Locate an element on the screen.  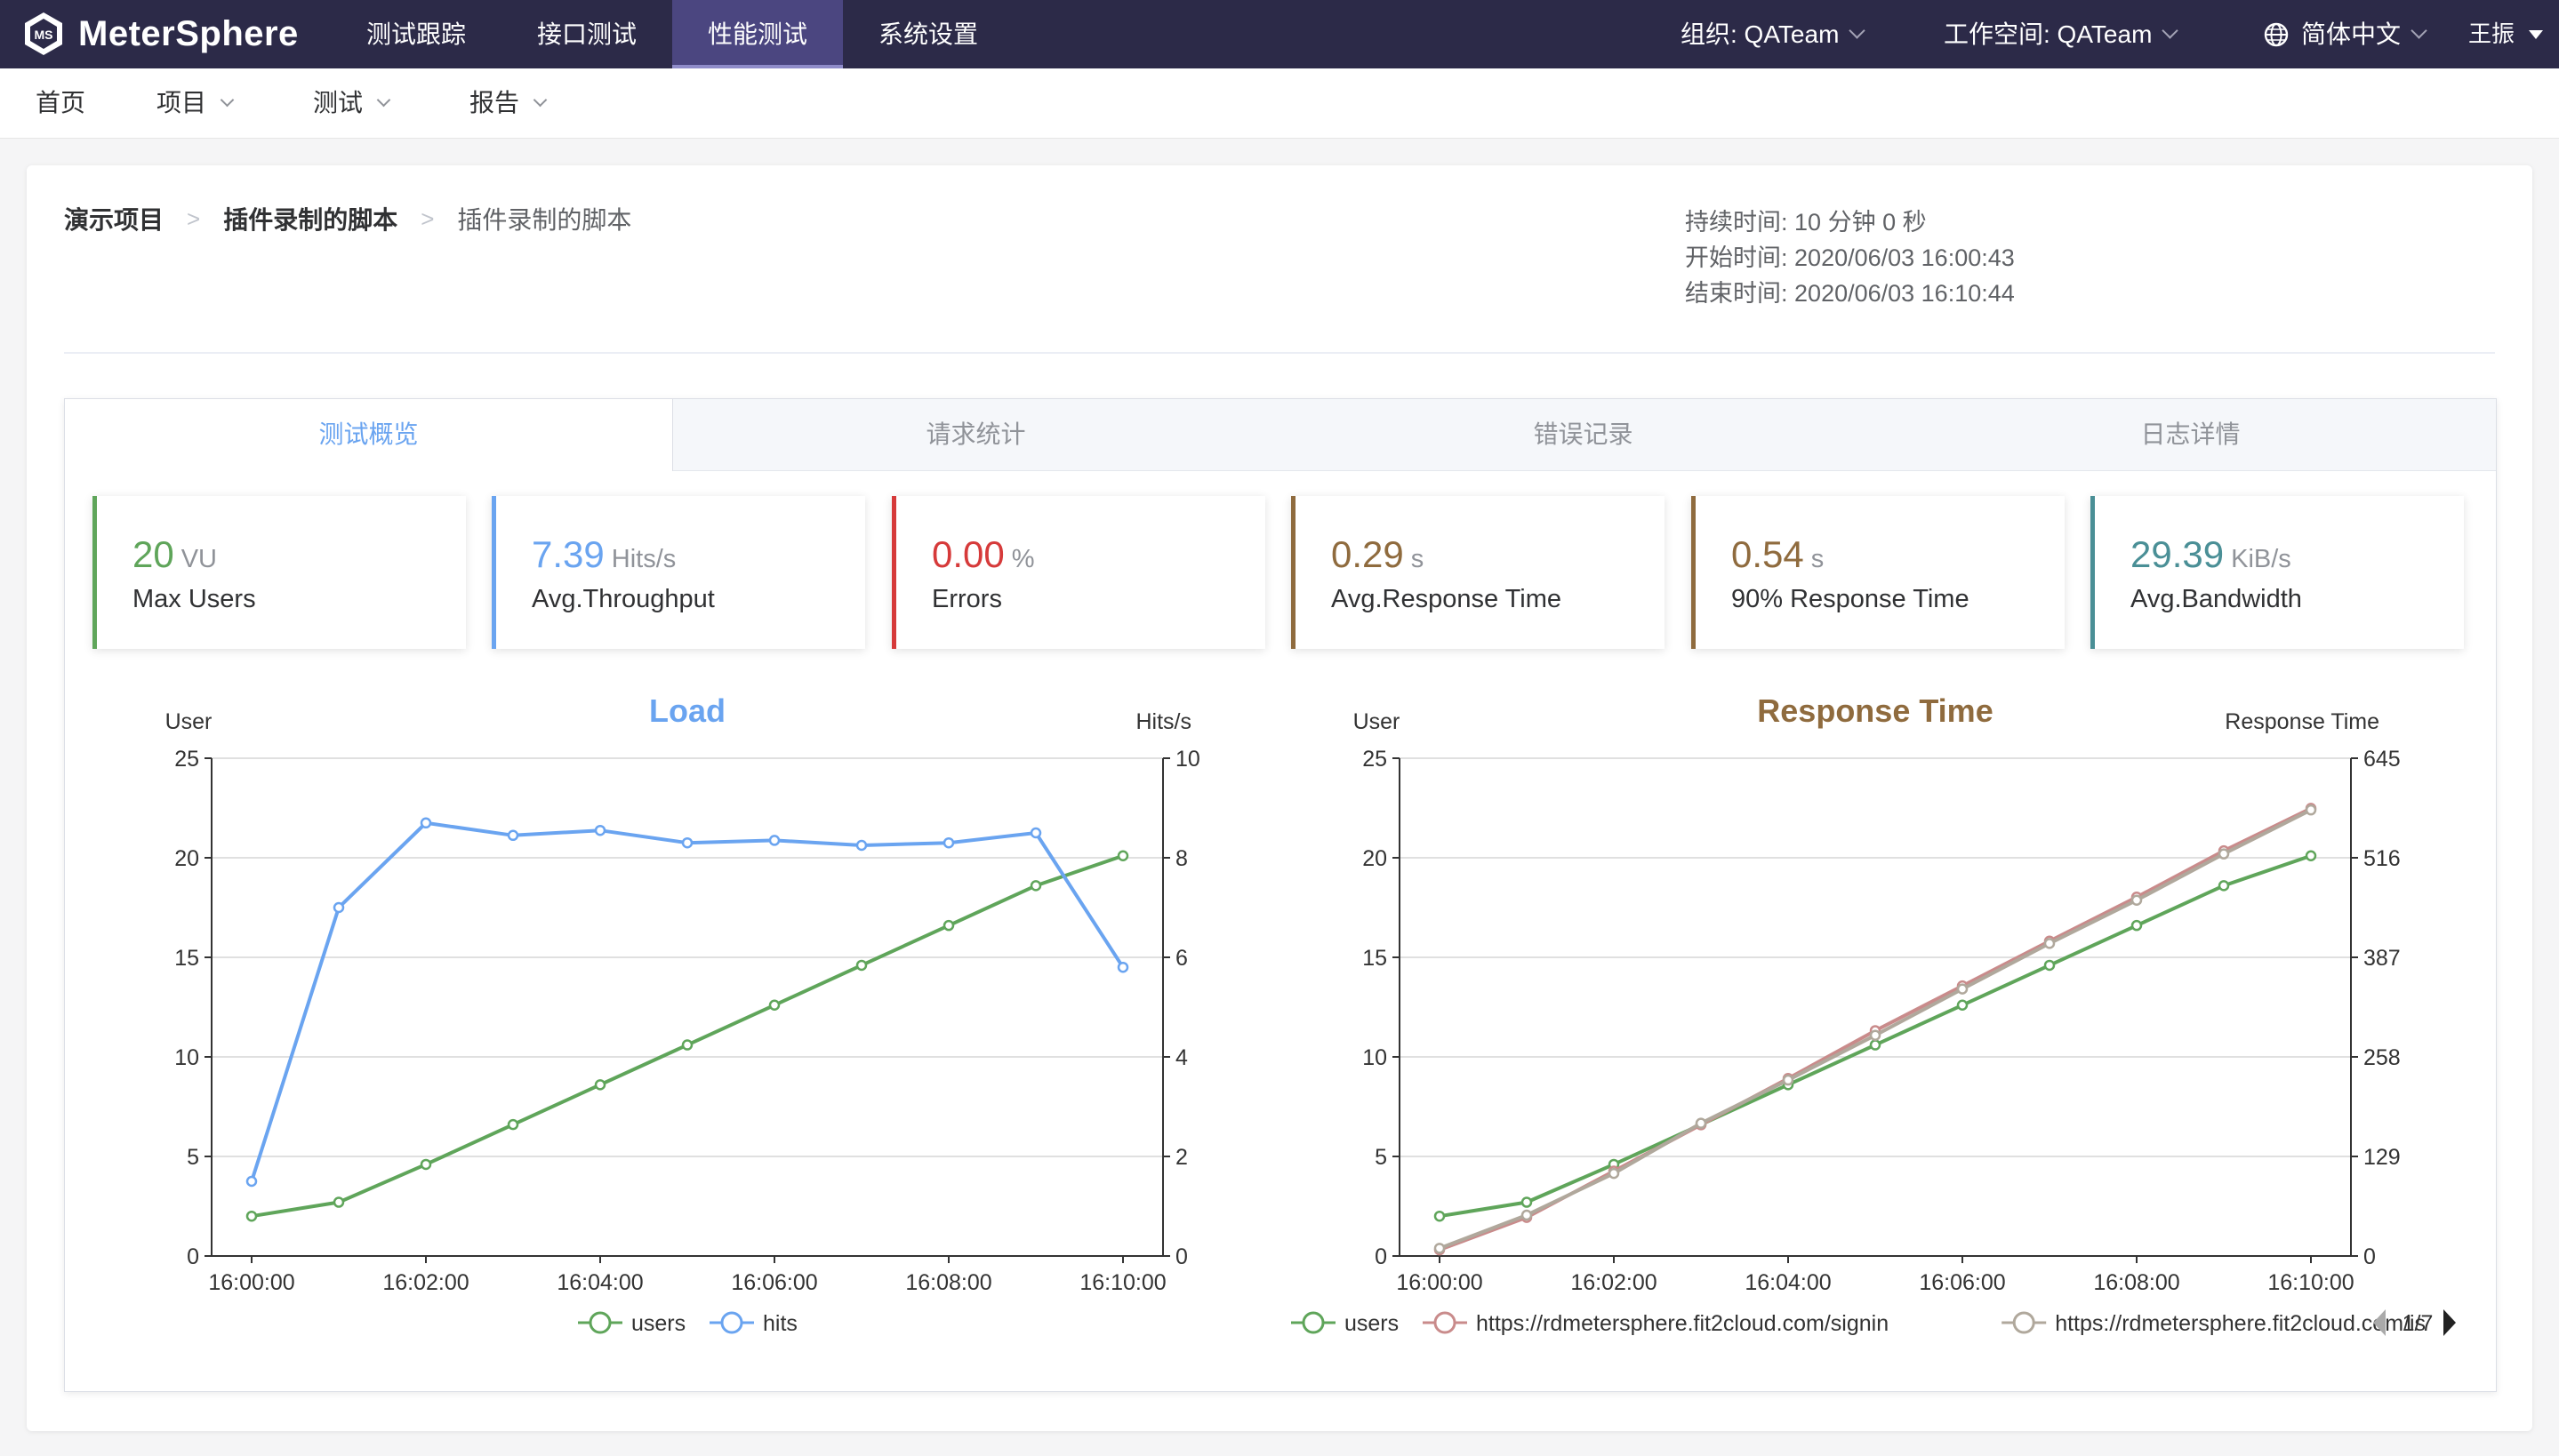
metric-number: 29.39 is located at coordinates (2177, 554).